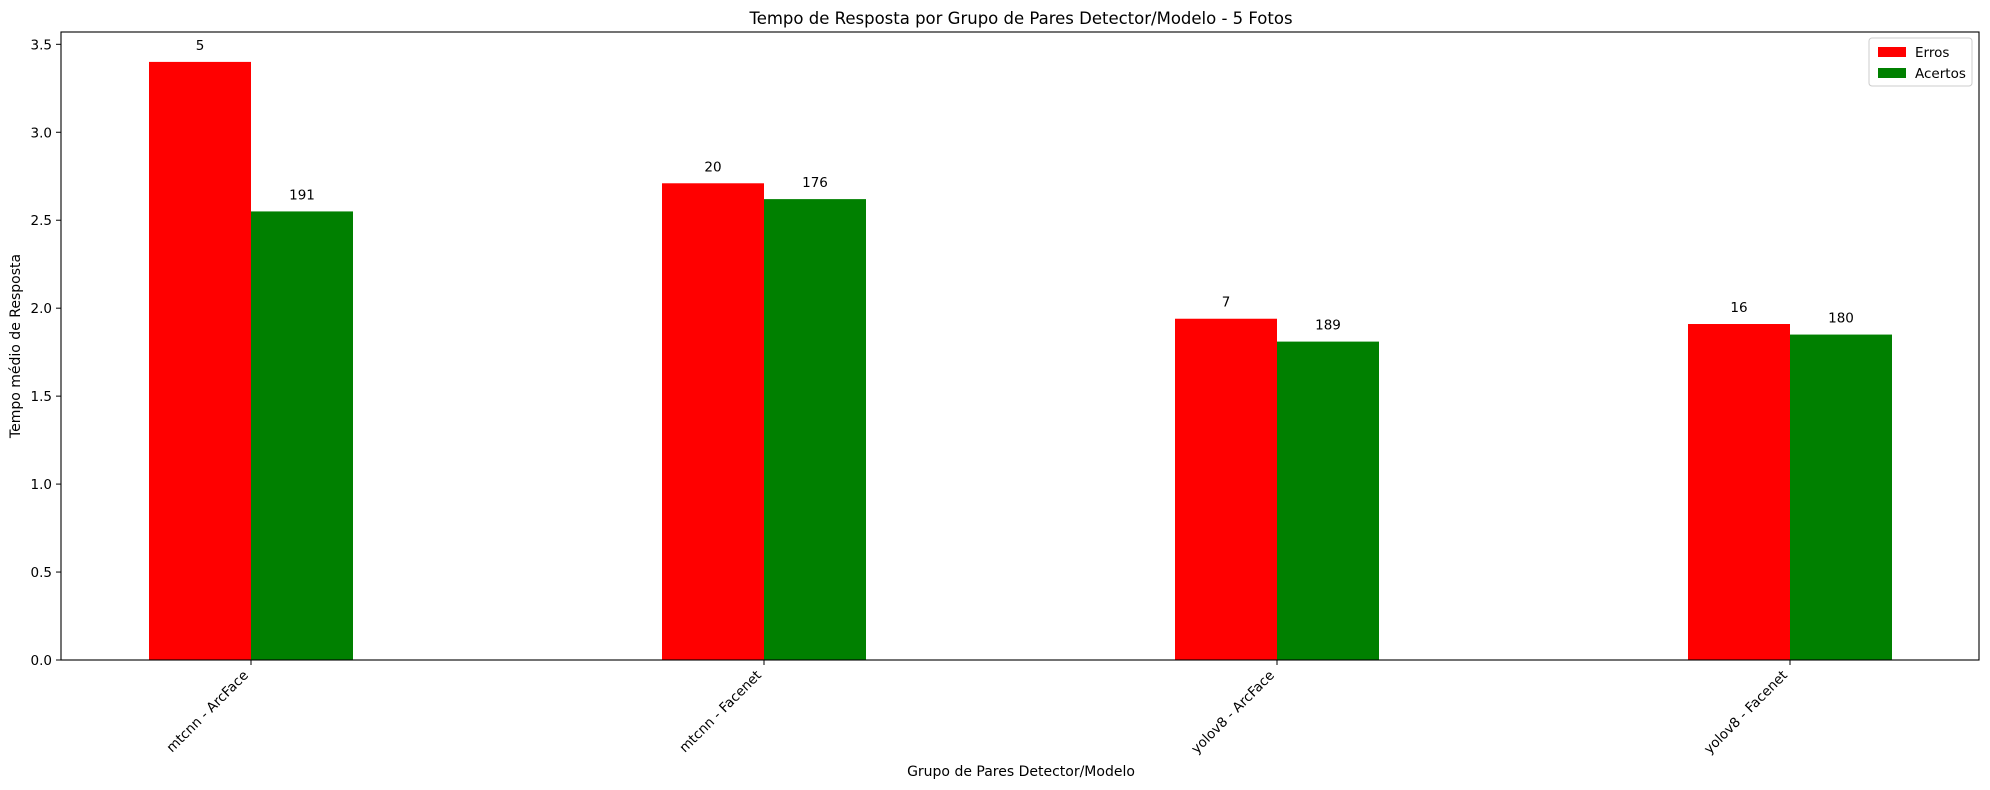 The image size is (1990, 790). What do you see at coordinates (41, 397) in the screenshot?
I see `y-tick-label-4: 1.5` at bounding box center [41, 397].